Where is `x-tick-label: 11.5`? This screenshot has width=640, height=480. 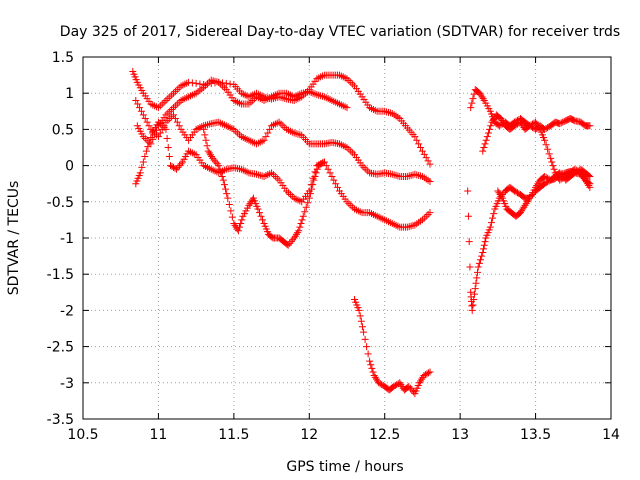 x-tick-label: 11.5 is located at coordinates (233, 435).